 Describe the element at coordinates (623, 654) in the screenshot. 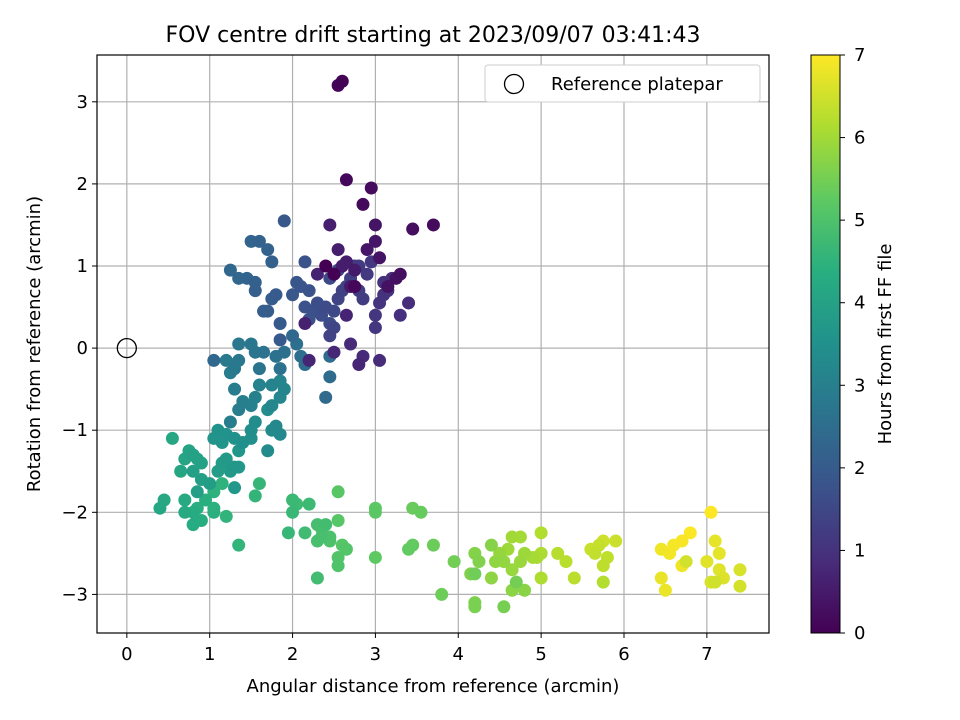

I see `x-tick-label: 6` at that location.